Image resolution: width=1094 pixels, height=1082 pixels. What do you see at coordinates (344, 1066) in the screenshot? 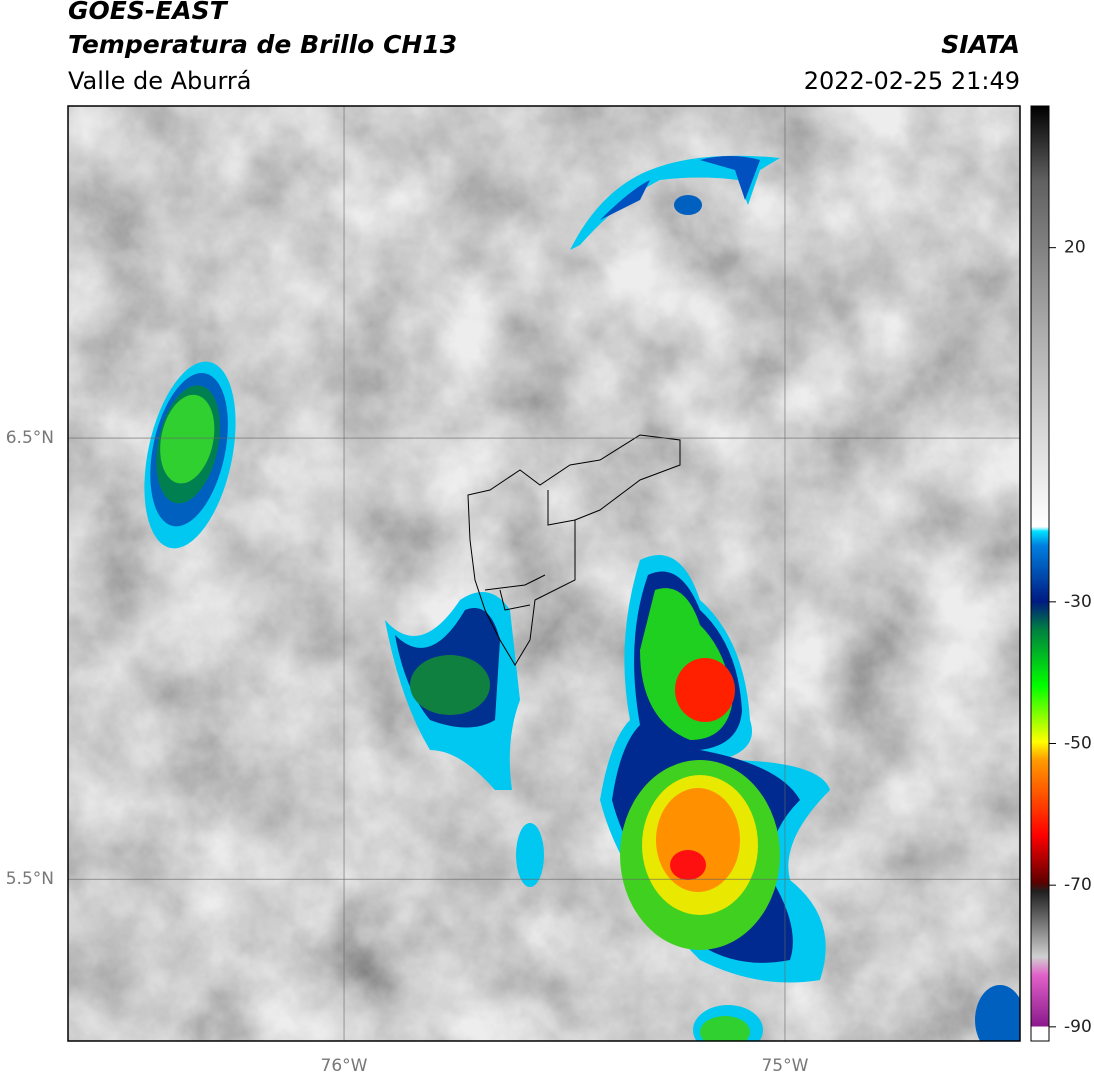
I see `x-tick-label: 76°W` at bounding box center [344, 1066].